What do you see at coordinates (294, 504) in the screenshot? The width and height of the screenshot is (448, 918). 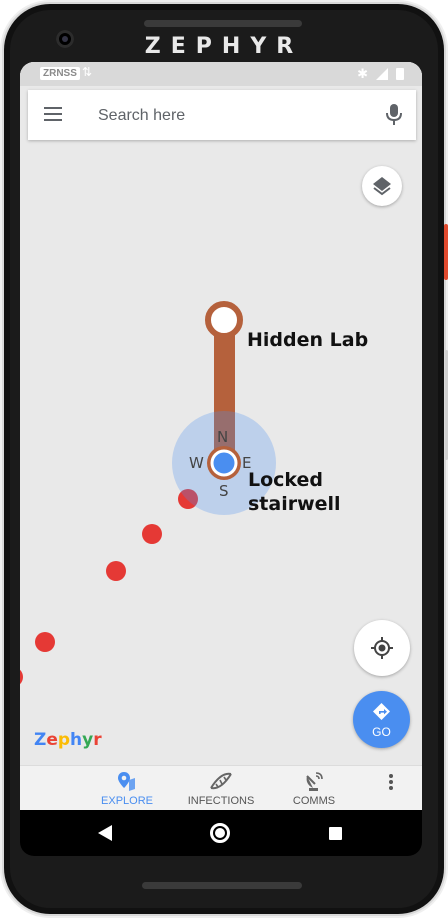 I see `locked-stairwell-label-line2: stairwell` at bounding box center [294, 504].